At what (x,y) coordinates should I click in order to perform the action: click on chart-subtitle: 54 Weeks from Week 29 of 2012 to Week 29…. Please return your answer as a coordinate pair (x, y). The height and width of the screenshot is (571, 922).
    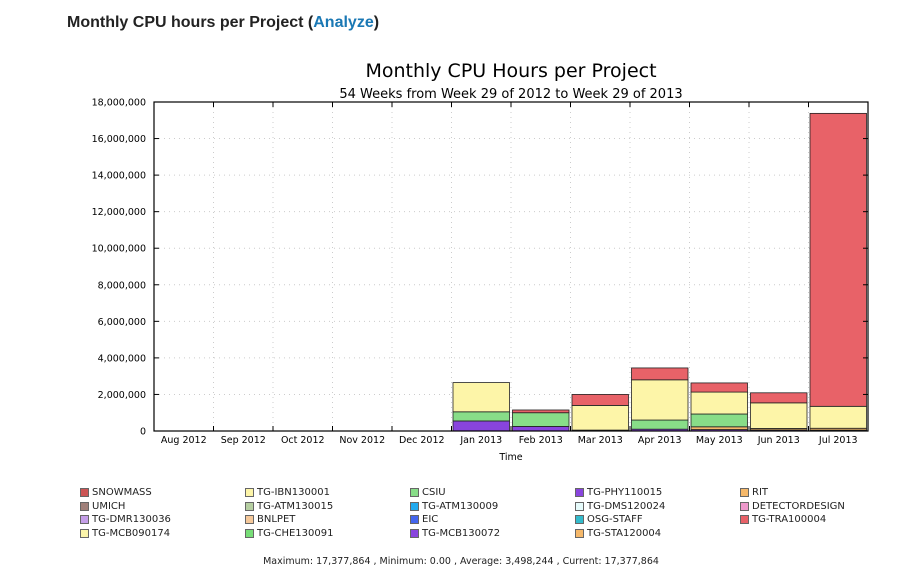
    Looking at the image, I should click on (510, 94).